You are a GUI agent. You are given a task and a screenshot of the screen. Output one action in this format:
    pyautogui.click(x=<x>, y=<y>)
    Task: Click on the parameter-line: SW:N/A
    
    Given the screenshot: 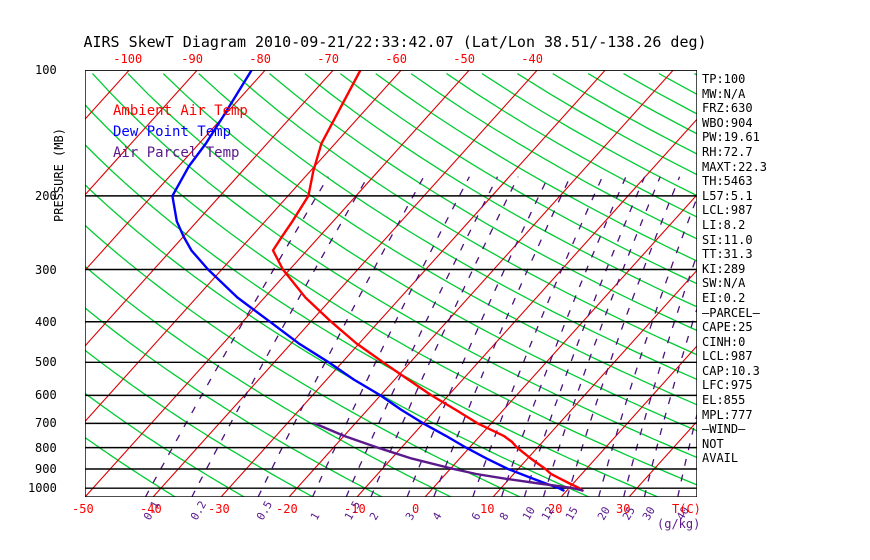 What is the action you would take?
    pyautogui.click(x=724, y=283)
    